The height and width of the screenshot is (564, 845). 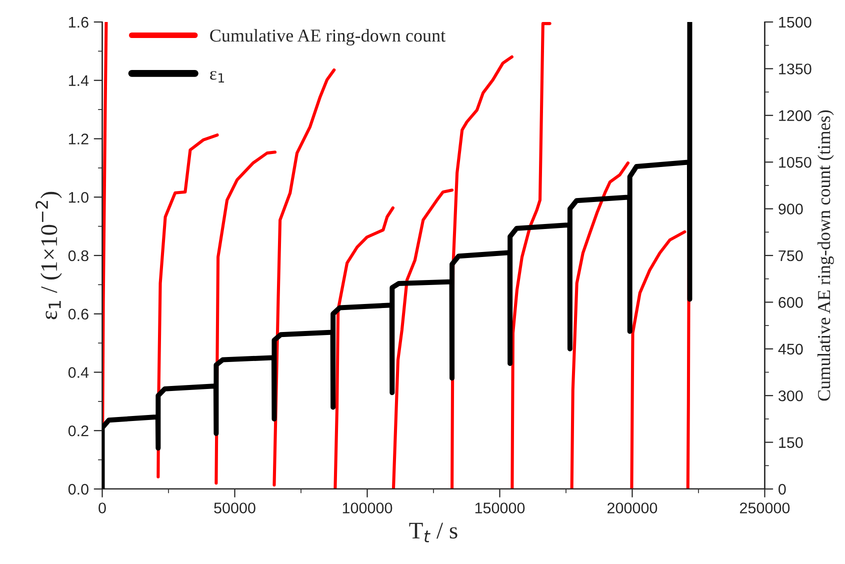 What do you see at coordinates (78, 197) in the screenshot?
I see `y-tick-label: 1.0` at bounding box center [78, 197].